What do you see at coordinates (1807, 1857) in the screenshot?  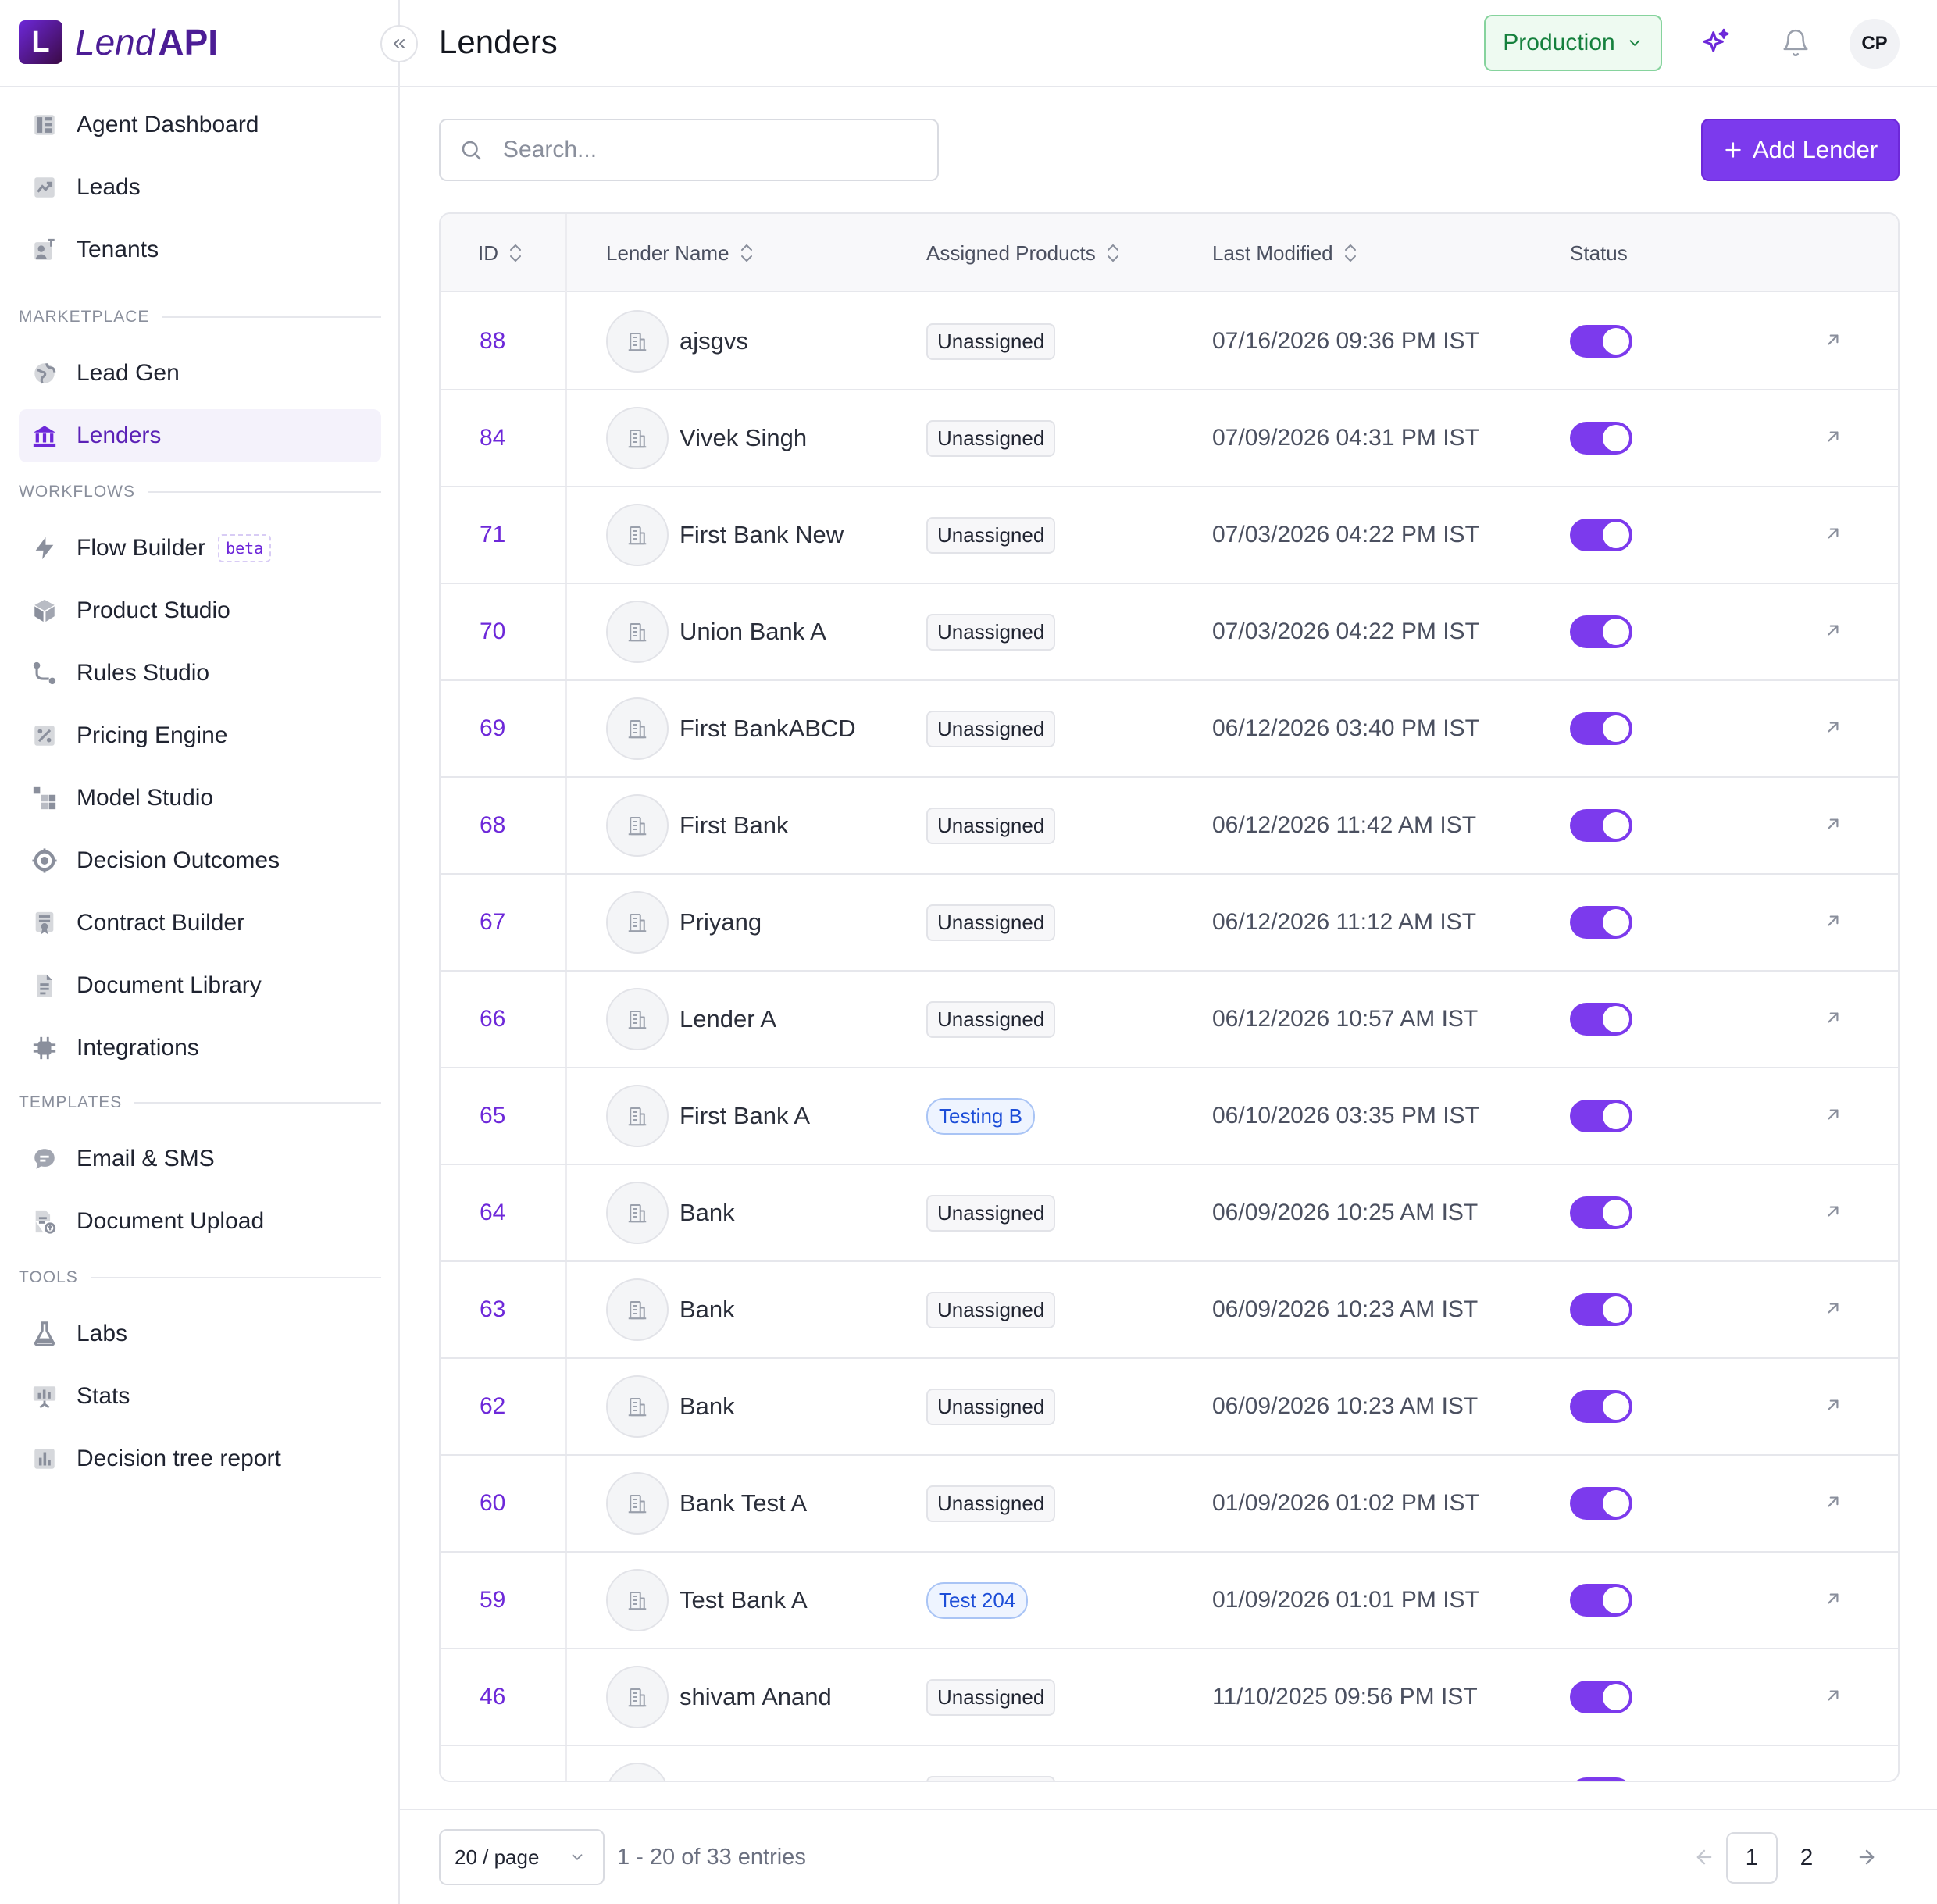 I see `page-2-button: 2` at bounding box center [1807, 1857].